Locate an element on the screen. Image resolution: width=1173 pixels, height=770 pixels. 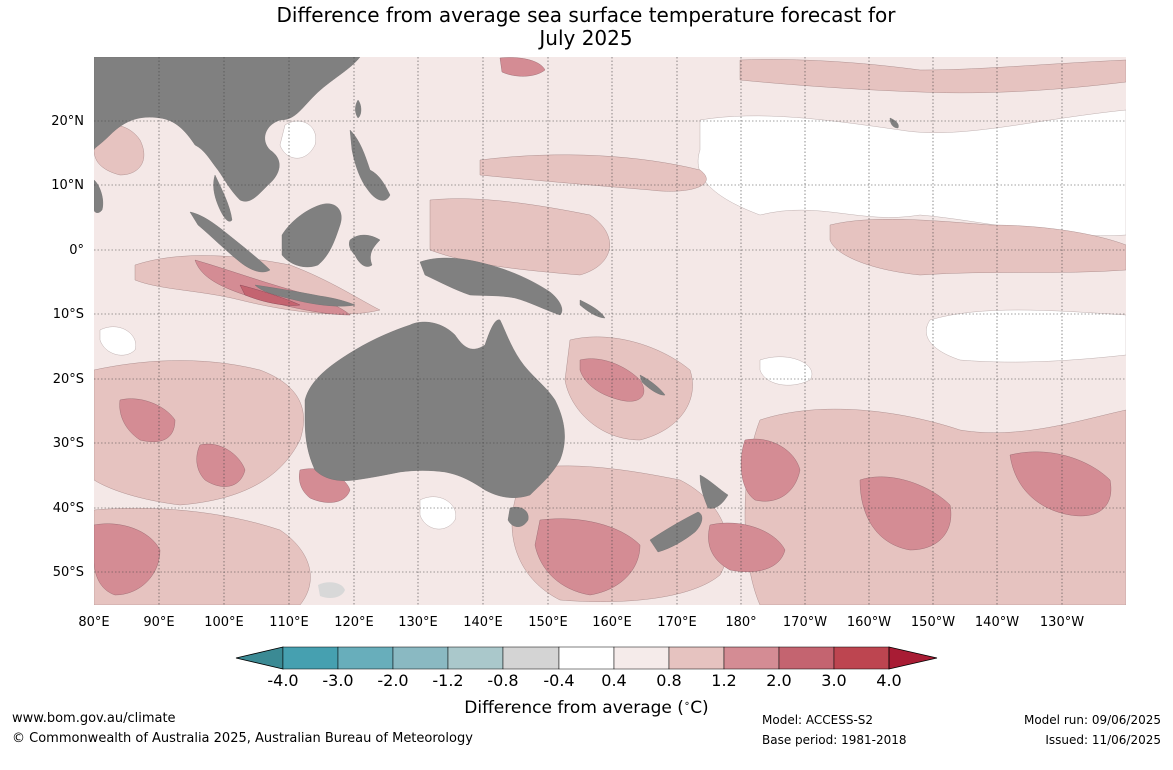
land-sumatra is located at coordinates (230, 242).